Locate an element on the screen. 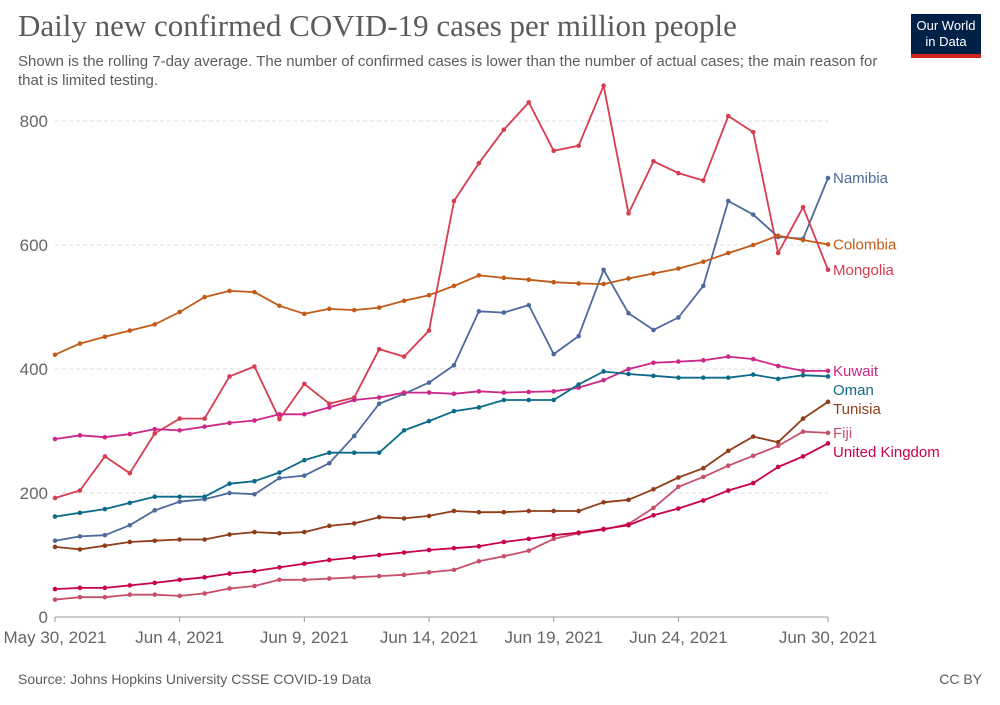  series-label: Fiji is located at coordinates (842, 433).